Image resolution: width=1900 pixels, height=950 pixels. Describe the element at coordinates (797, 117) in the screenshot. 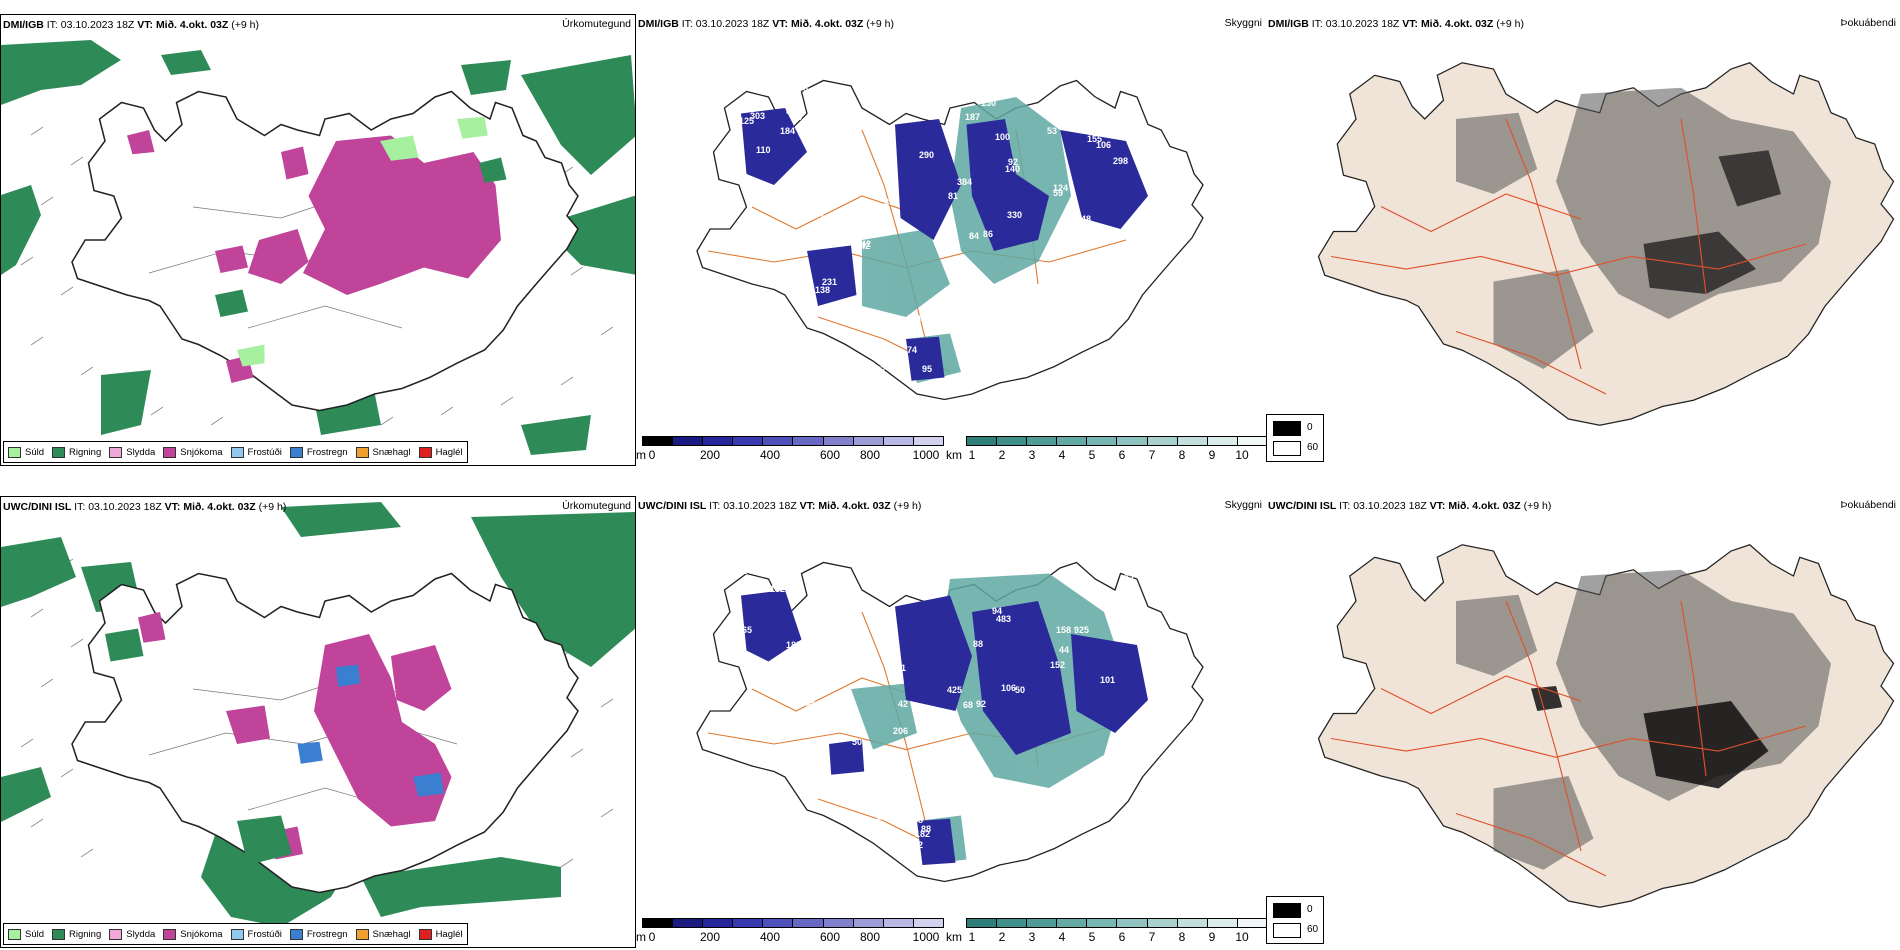

I see `visibility-value-label: 96` at that location.